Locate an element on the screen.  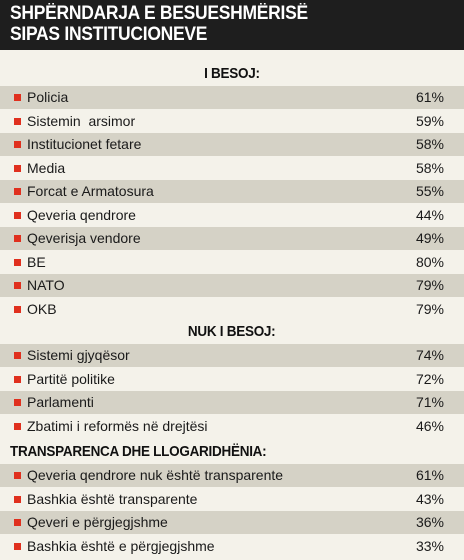
table-row: BE 80% is located at coordinates (232, 262).